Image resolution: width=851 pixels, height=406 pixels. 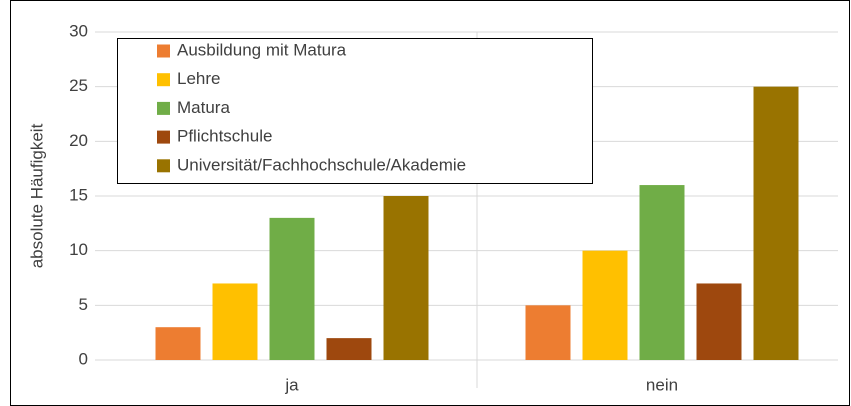 I want to click on legend-label: Matura, so click(x=203, y=107).